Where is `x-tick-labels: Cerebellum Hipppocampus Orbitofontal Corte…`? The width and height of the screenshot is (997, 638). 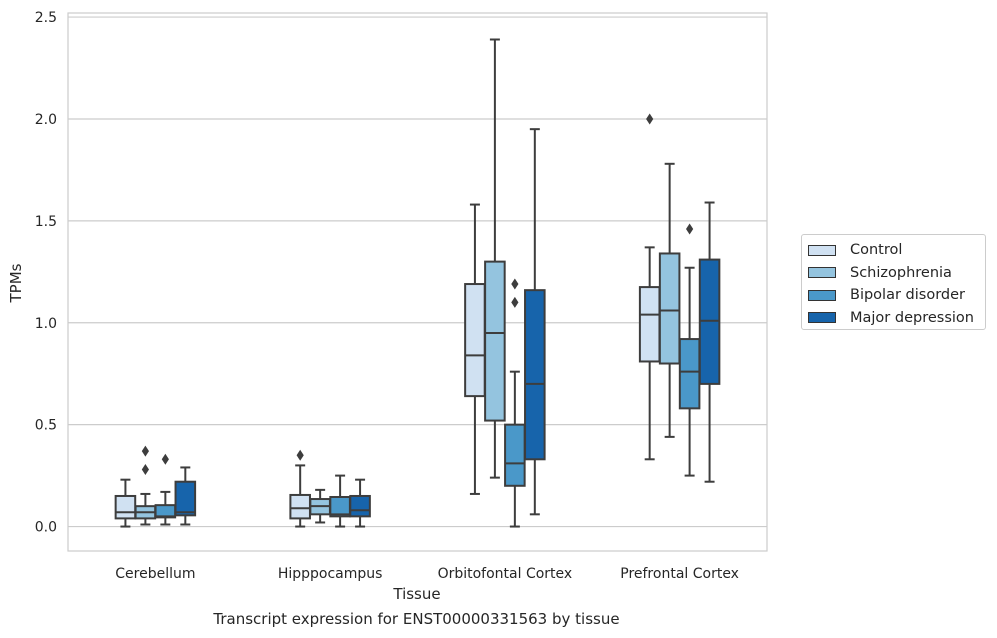 x-tick-labels: Cerebellum Hipppocampus Orbitofontal Corte… is located at coordinates (427, 574).